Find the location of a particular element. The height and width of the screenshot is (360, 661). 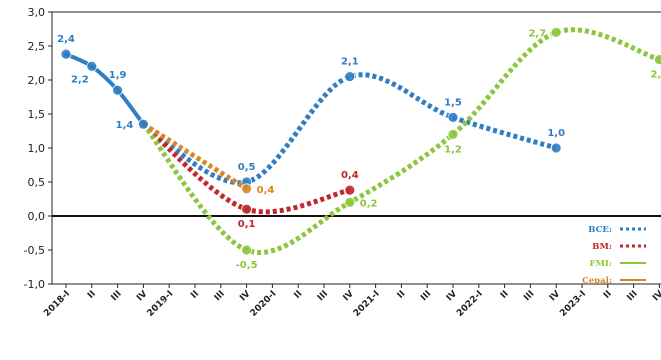

y-tick-label: 1,5 is located at coordinates (37, 114).